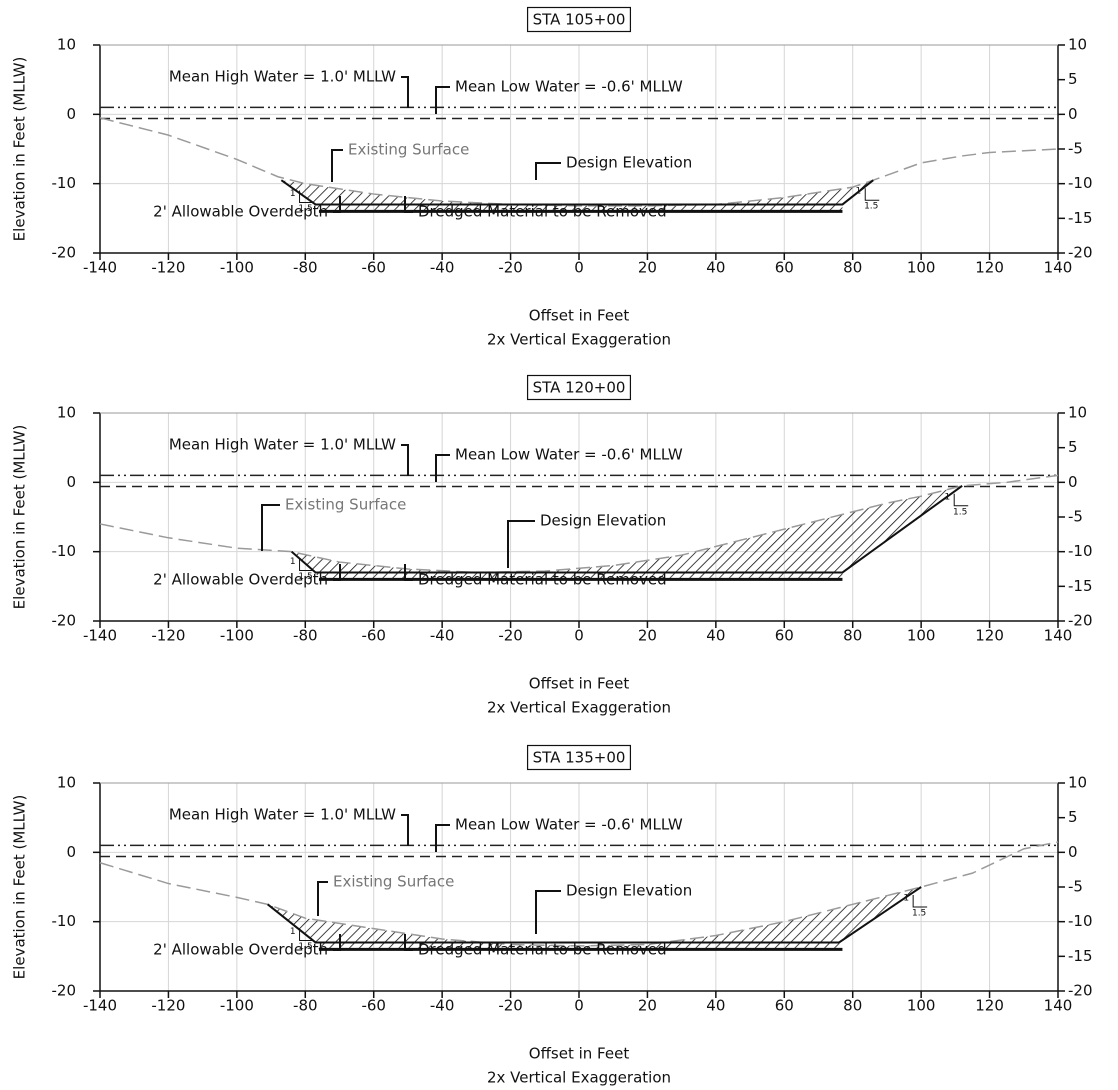  What do you see at coordinates (579, 340) in the screenshot?
I see `x-axis-sublabel: 2x Vertical Exaggeration` at bounding box center [579, 340].